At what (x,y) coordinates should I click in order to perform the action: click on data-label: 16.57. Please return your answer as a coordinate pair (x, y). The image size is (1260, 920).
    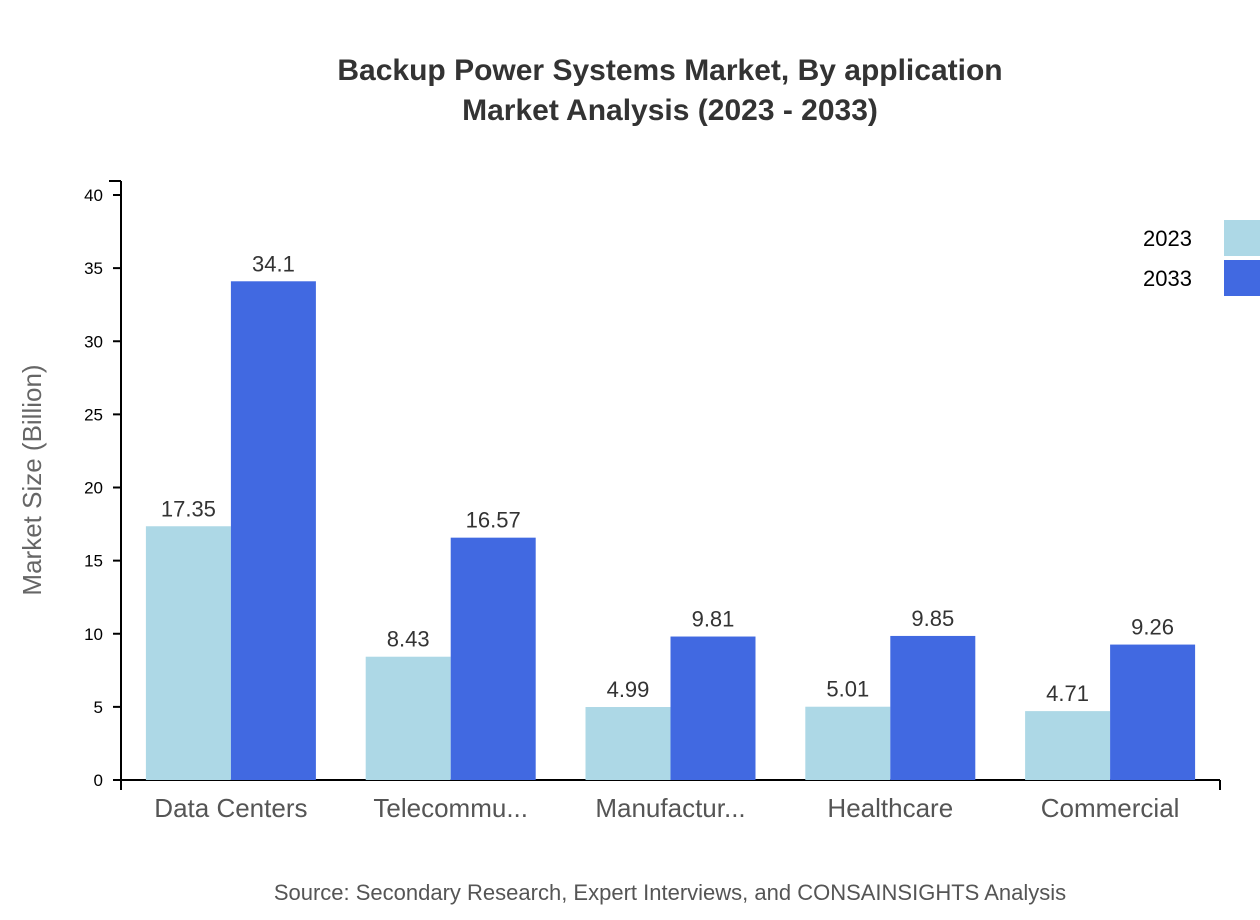
    Looking at the image, I should click on (493, 520).